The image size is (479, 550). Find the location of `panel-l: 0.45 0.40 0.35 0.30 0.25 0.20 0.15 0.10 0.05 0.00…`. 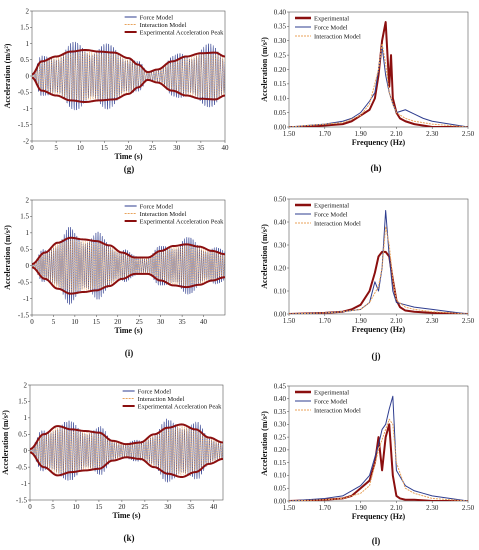

panel-l: 0.45 0.40 0.35 0.30 0.25 0.20 0.15 0.10 0.05 0.00… is located at coordinates (367, 464).